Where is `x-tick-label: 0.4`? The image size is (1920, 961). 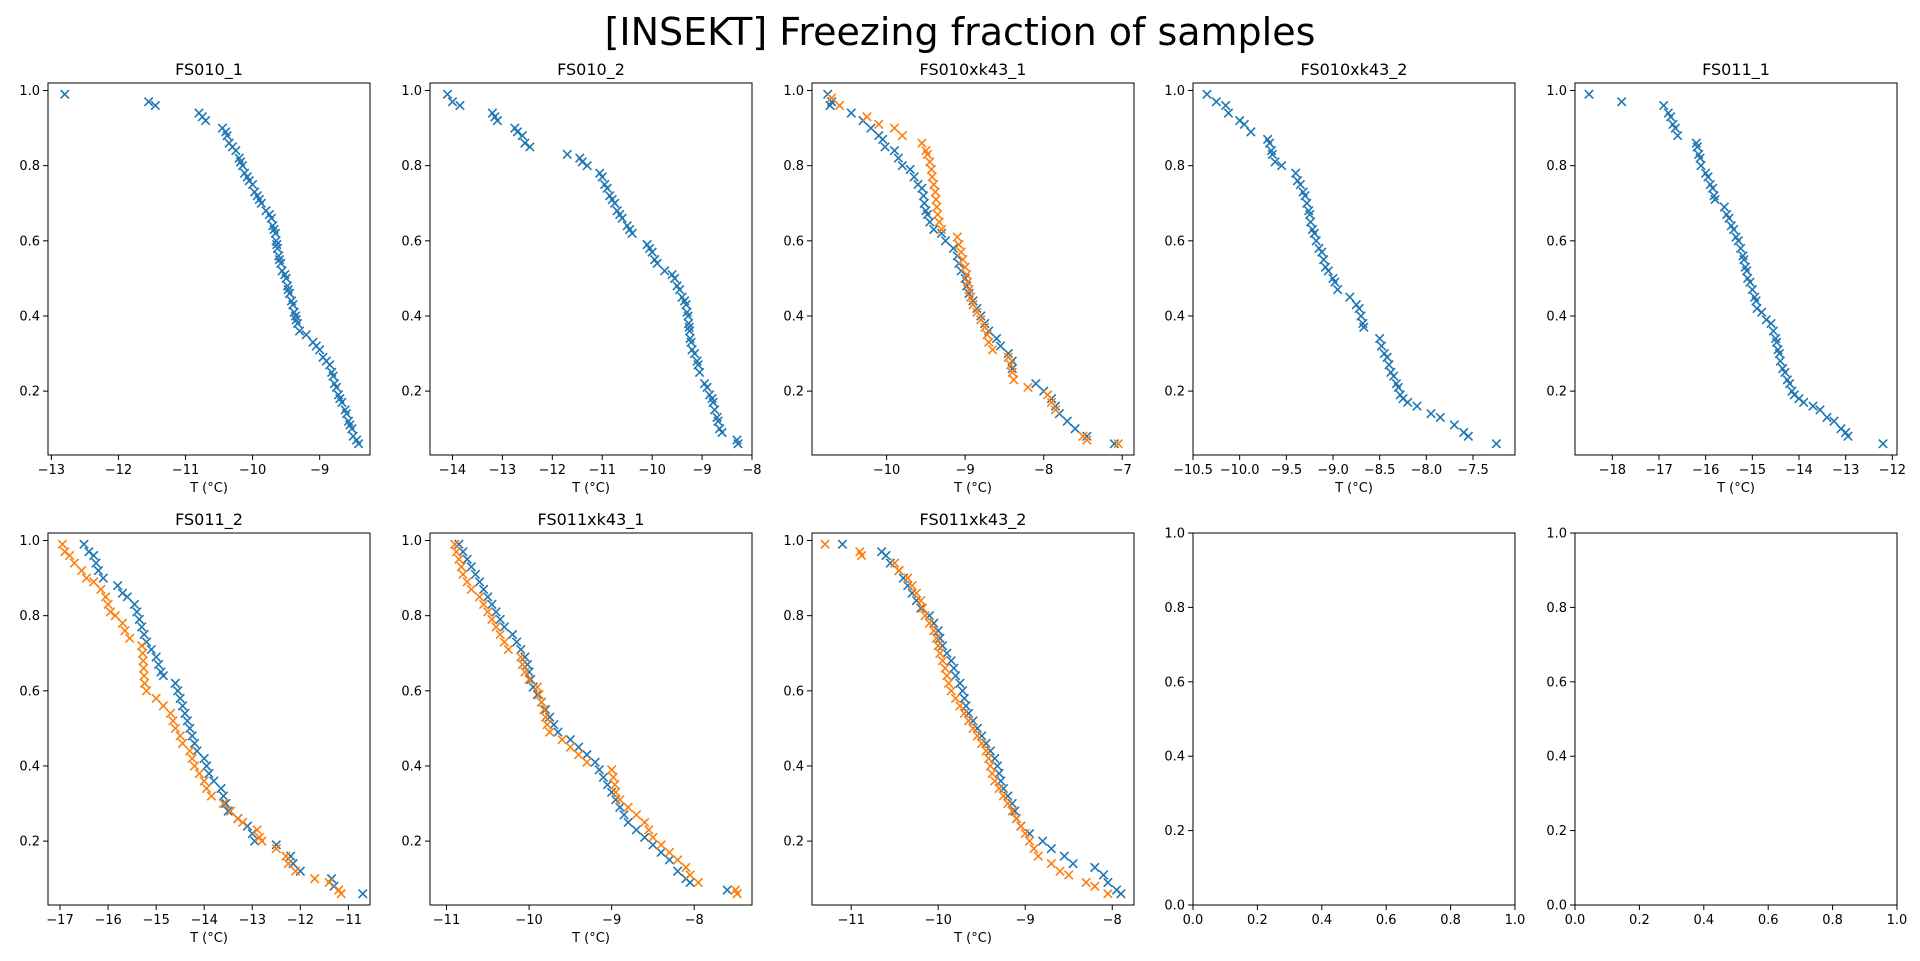
x-tick-label: 0.4 is located at coordinates (1321, 920).